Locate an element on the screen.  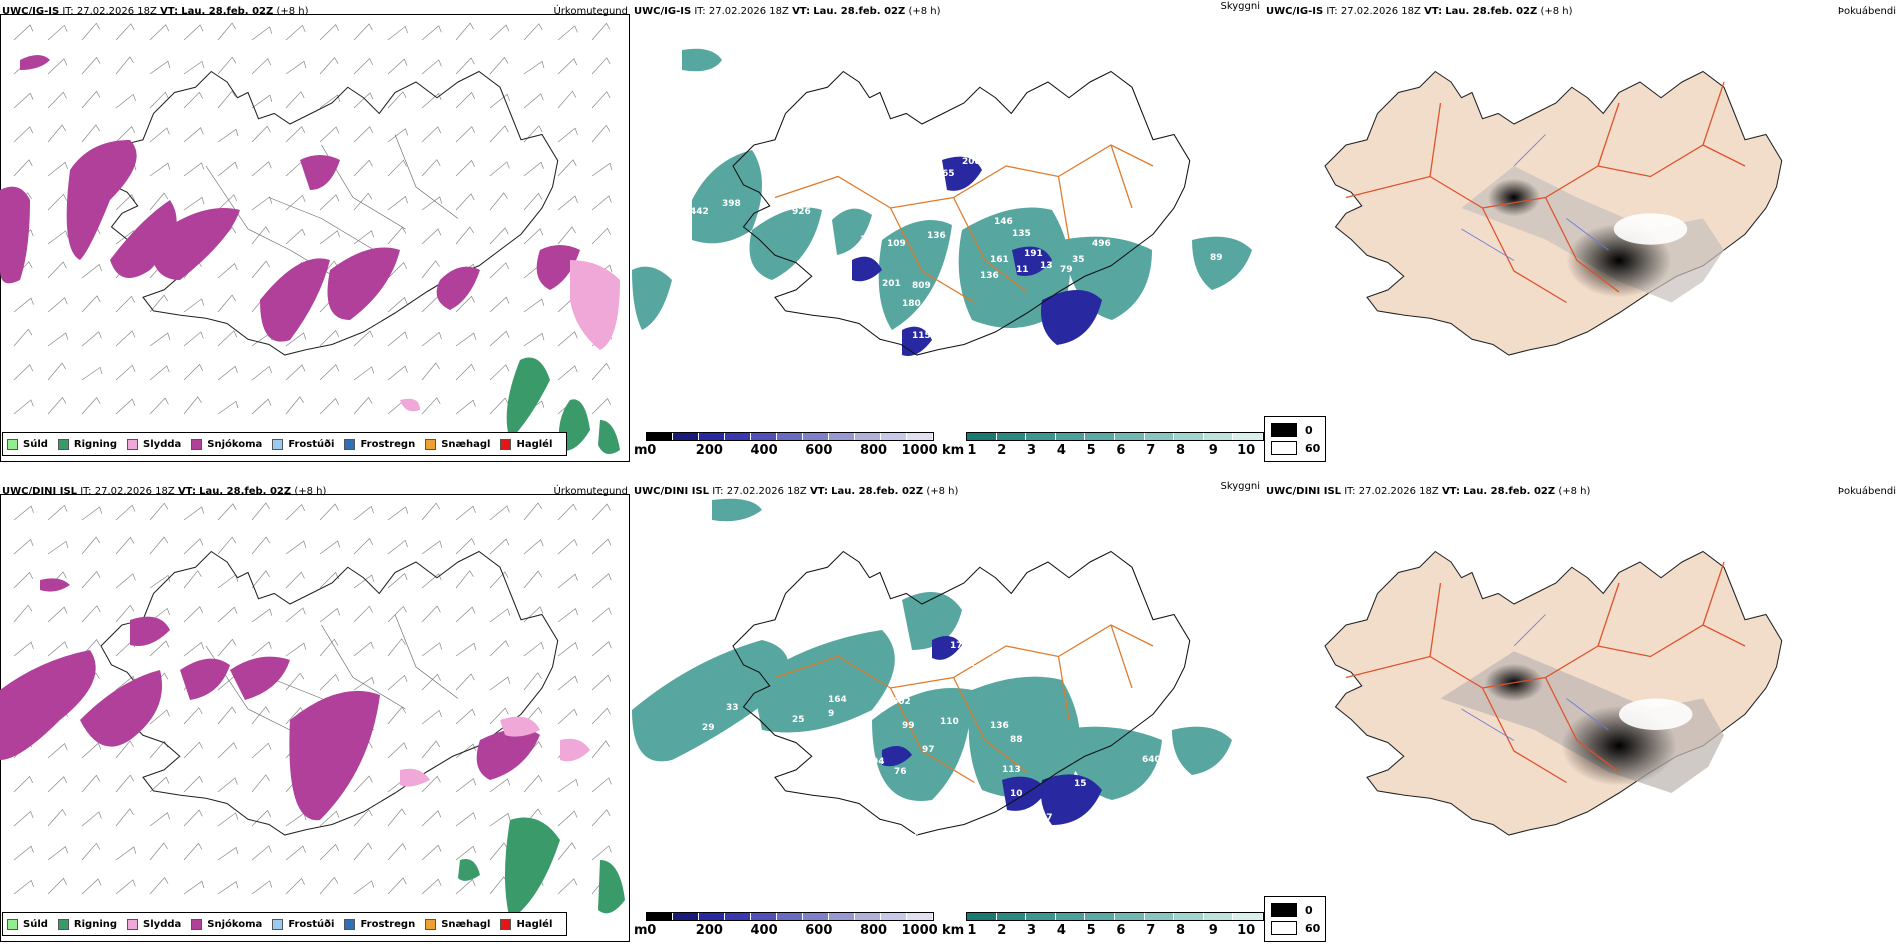
parameter-title: Skyggni is located at coordinates (1240, 6).